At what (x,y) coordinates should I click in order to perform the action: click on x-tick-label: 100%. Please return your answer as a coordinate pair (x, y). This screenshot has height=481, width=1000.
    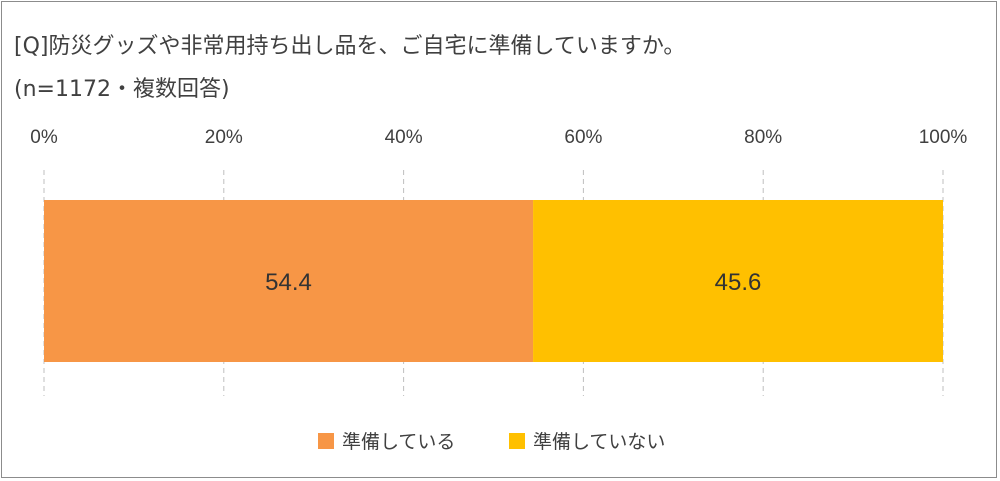
    Looking at the image, I should click on (943, 137).